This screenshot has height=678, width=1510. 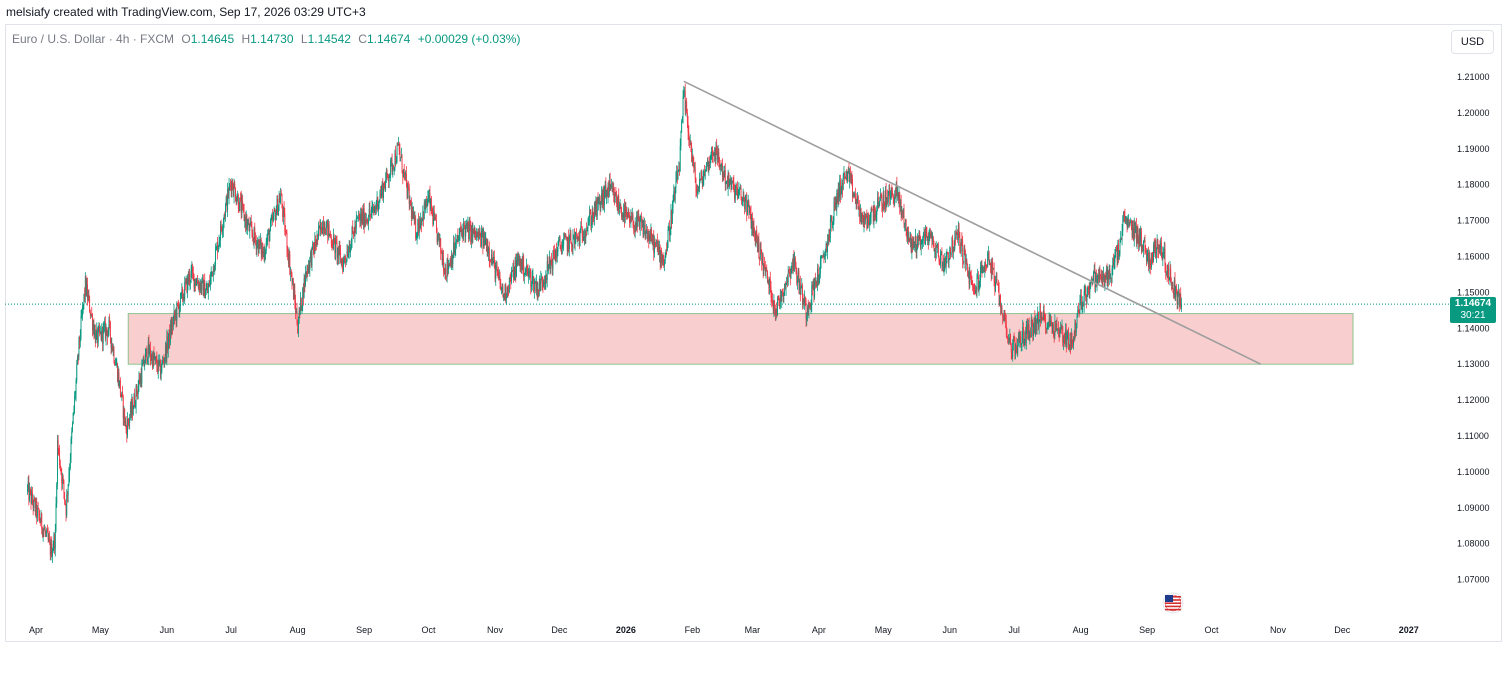 I want to click on low-value: 1.14542, so click(x=329, y=39).